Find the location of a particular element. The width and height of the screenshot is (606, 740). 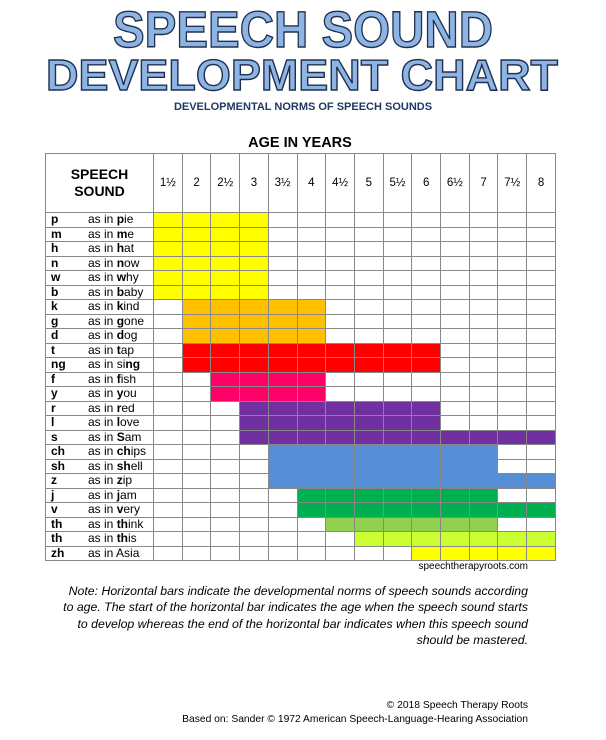

word-part: ed is located at coordinates (128, 407).